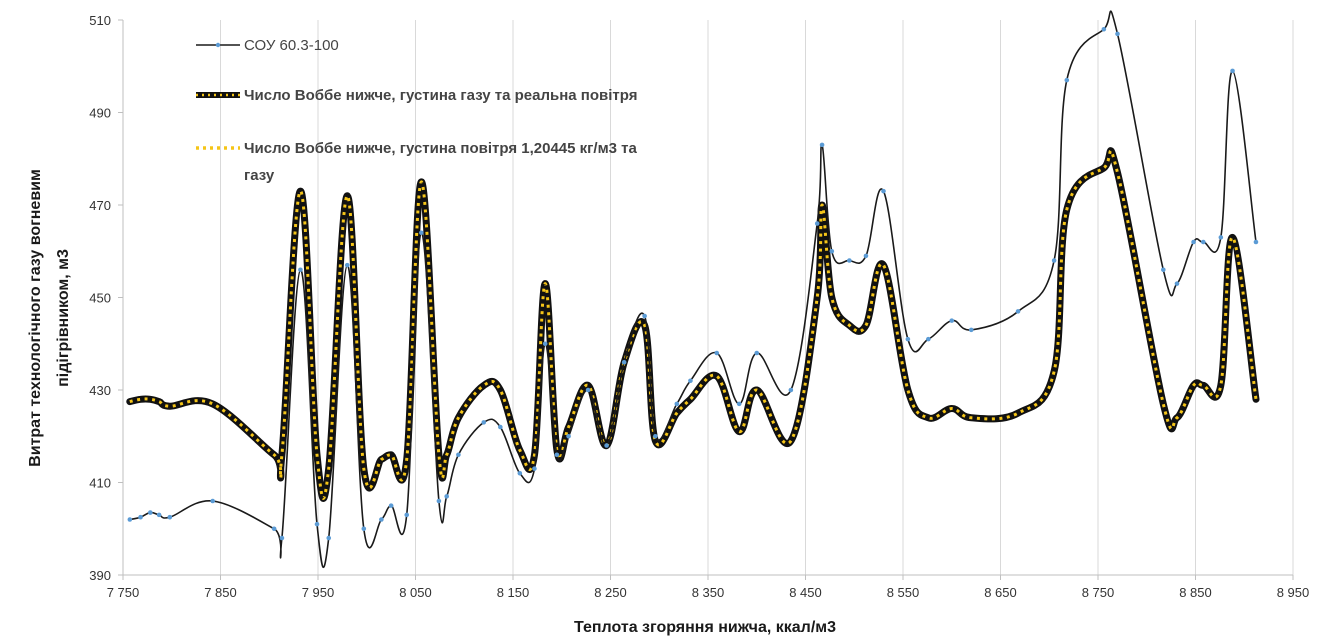 This screenshot has height=640, width=1320. Describe the element at coordinates (513, 592) in the screenshot. I see `x-tick-label: 8 150` at that location.